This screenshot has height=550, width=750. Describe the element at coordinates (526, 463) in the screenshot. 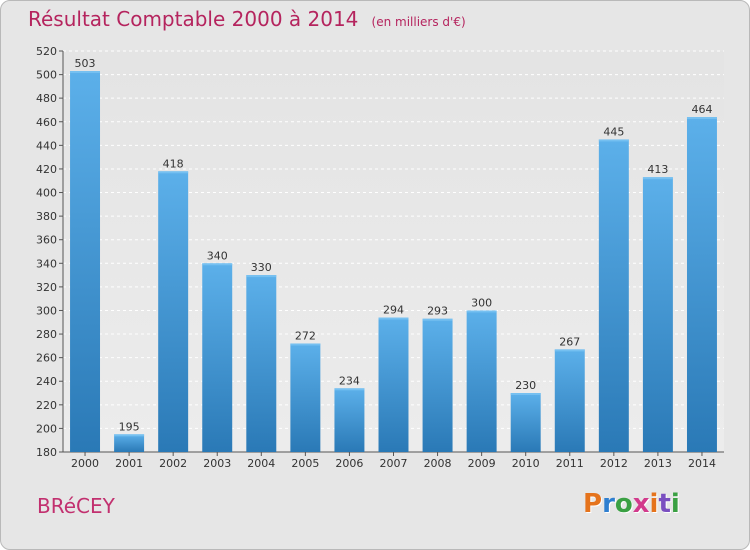

I see `x-tick-label: 2010` at that location.